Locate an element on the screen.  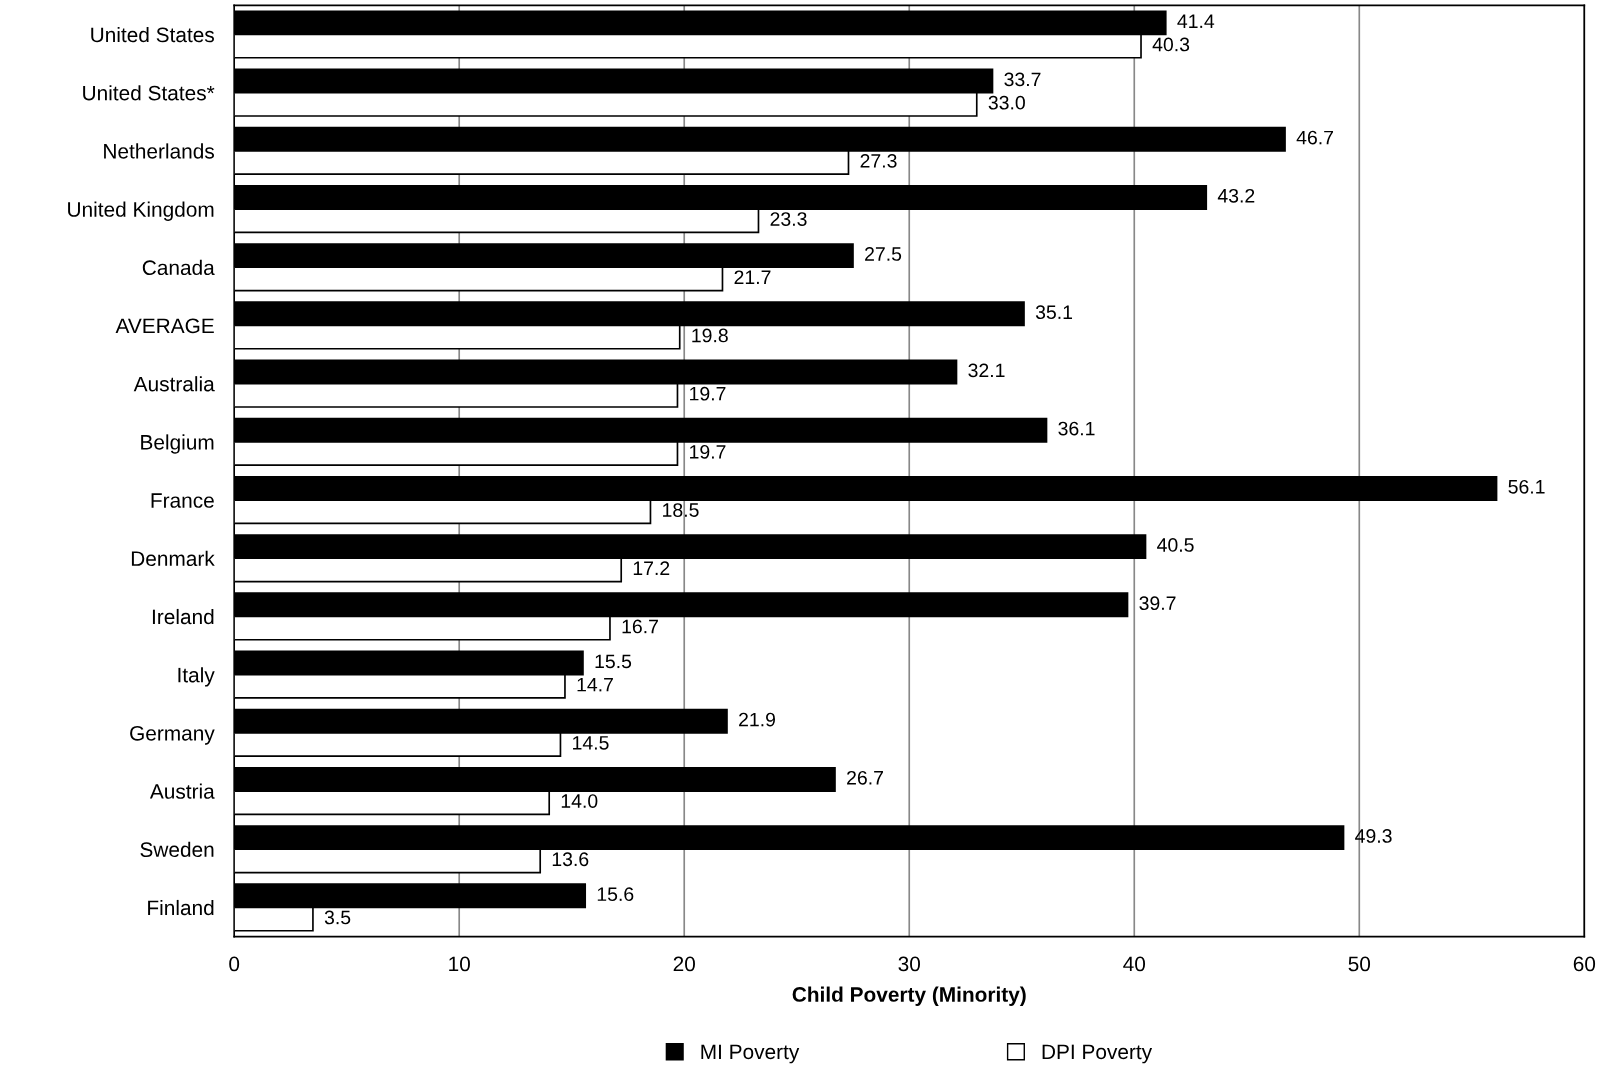
data-label: 15.6 is located at coordinates (615, 894).